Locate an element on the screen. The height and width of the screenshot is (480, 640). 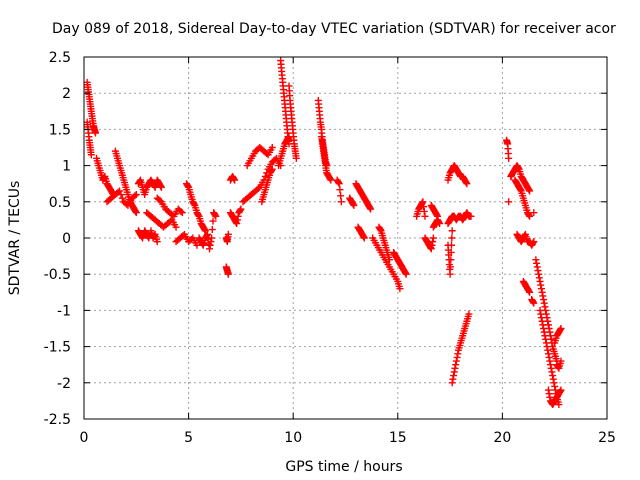
y-axis-label: SDTVAR / TECUs is located at coordinates (15, 238).